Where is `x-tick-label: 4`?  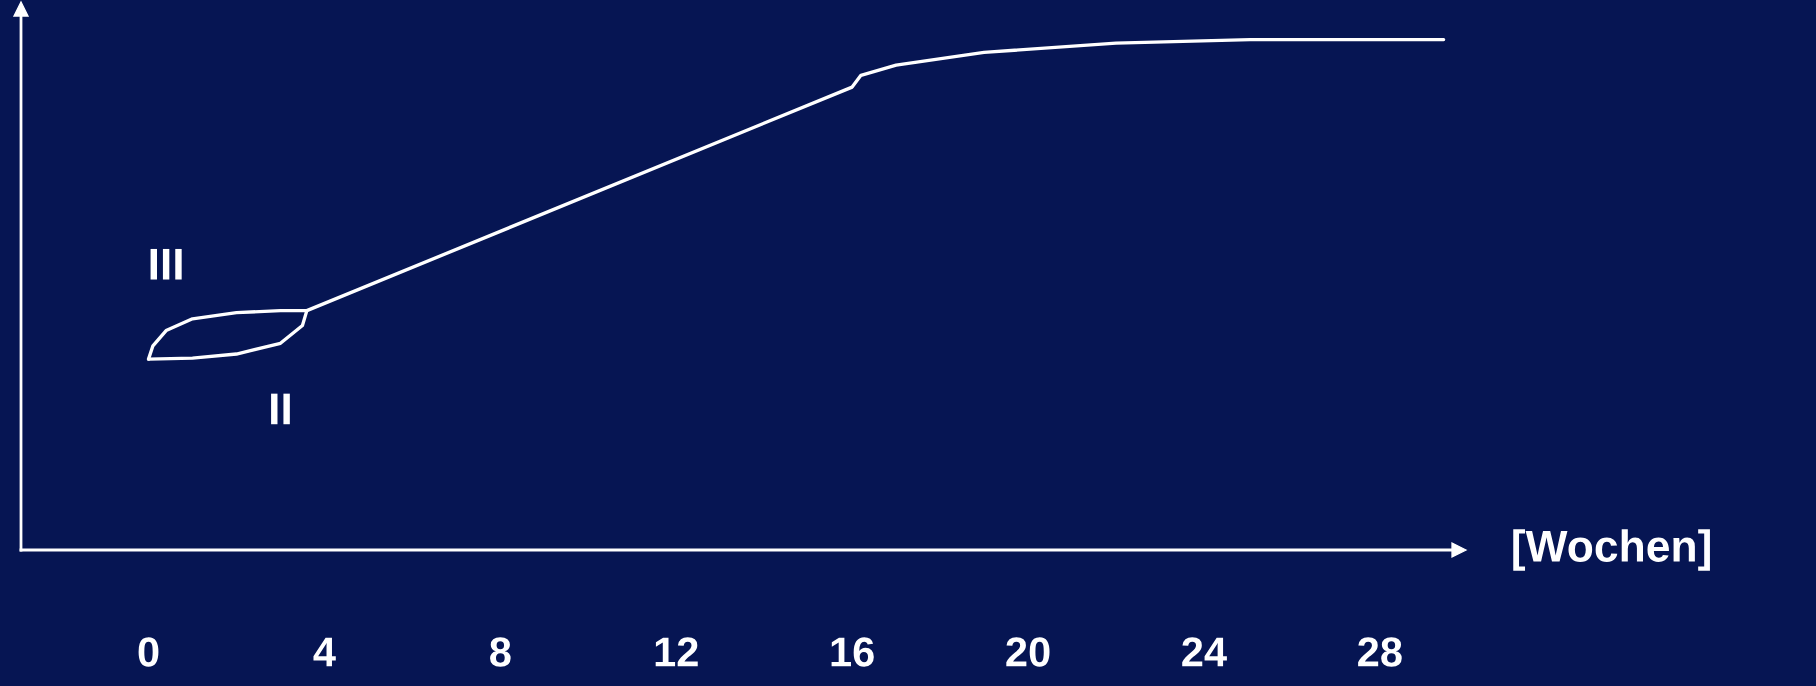 x-tick-label: 4 is located at coordinates (324, 652).